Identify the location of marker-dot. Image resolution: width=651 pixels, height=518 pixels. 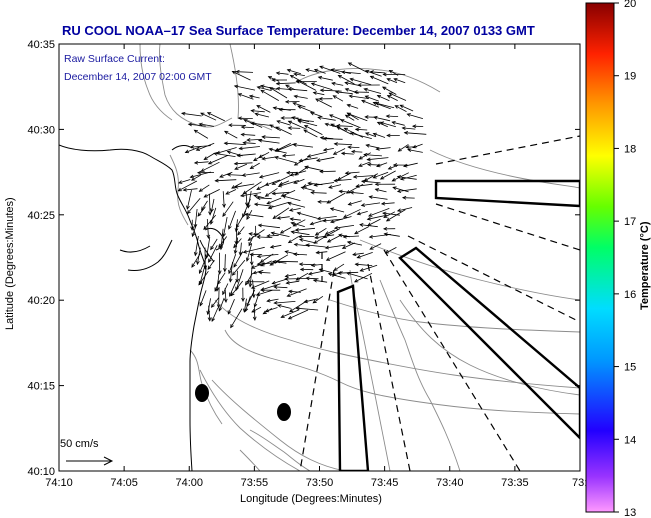
(202, 393).